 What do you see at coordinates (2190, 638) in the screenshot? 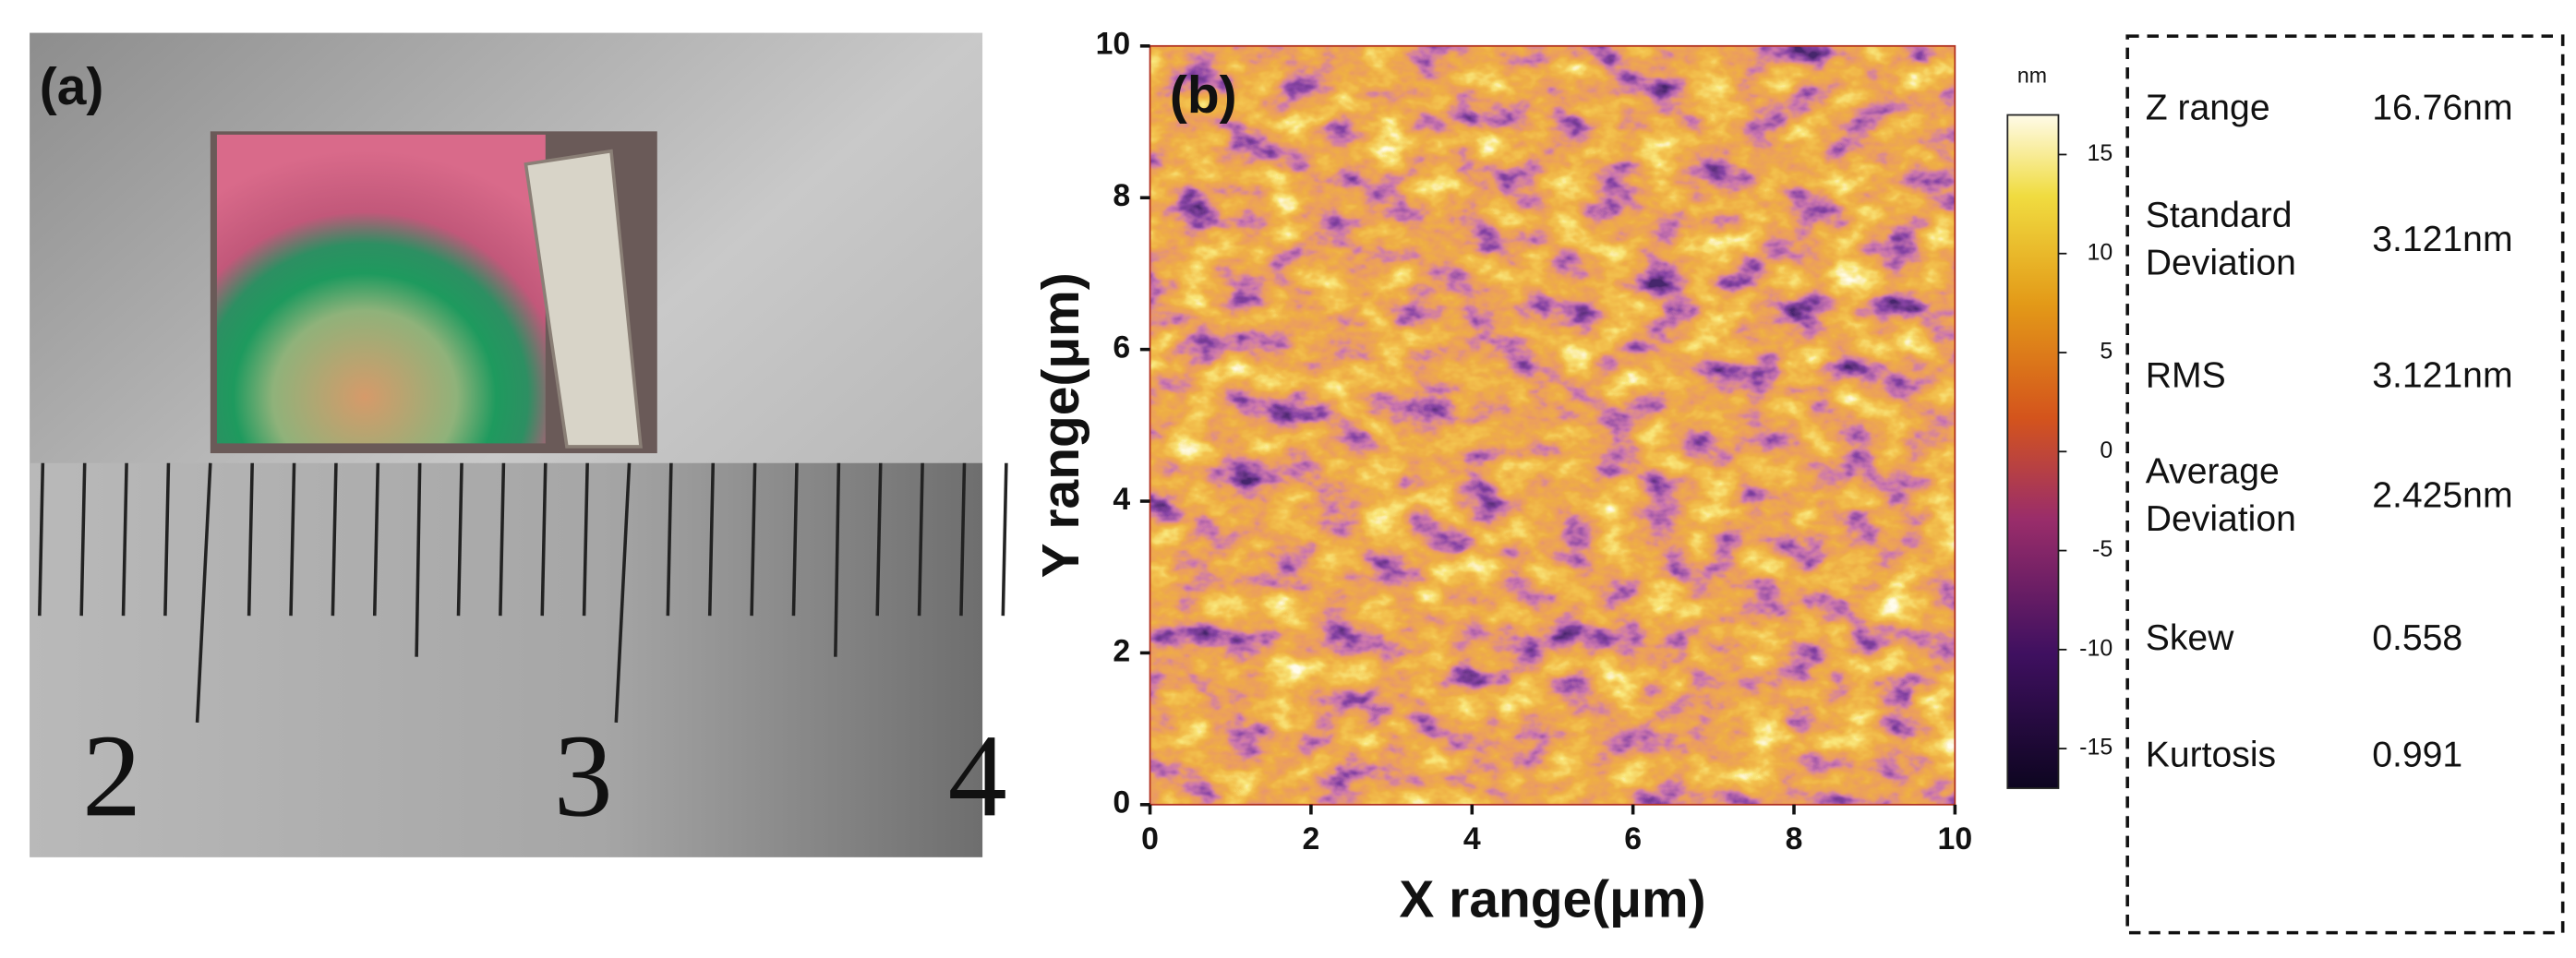
I see `stat-name: Skew` at bounding box center [2190, 638].